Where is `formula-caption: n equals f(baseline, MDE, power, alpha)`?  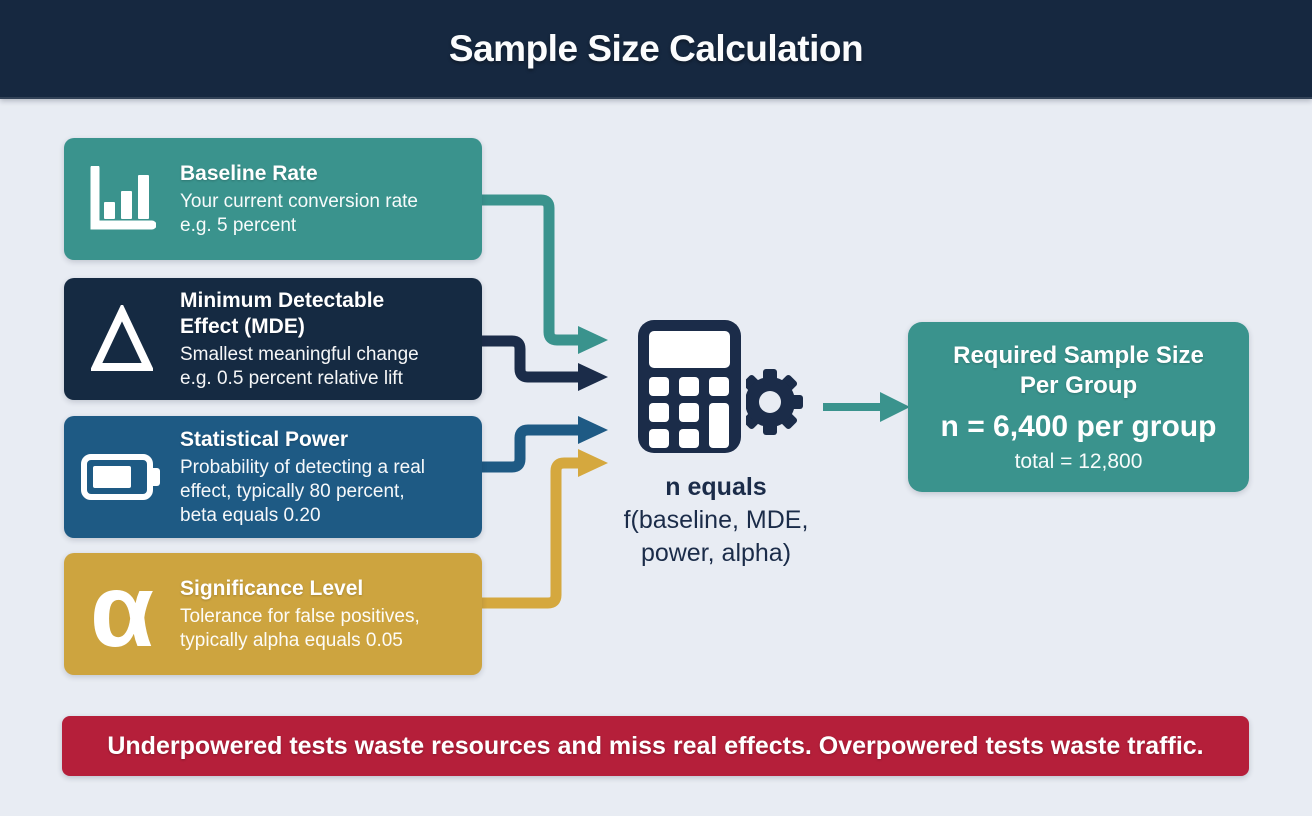 formula-caption: n equals f(baseline, MDE, power, alpha) is located at coordinates (716, 520).